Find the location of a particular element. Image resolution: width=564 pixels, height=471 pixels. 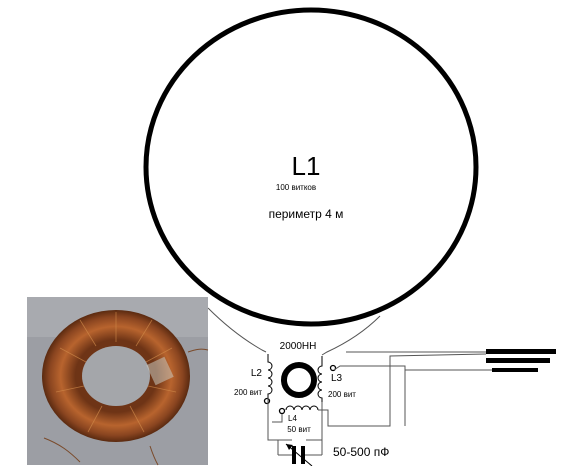

coil-l4 is located at coordinates (302, 408).